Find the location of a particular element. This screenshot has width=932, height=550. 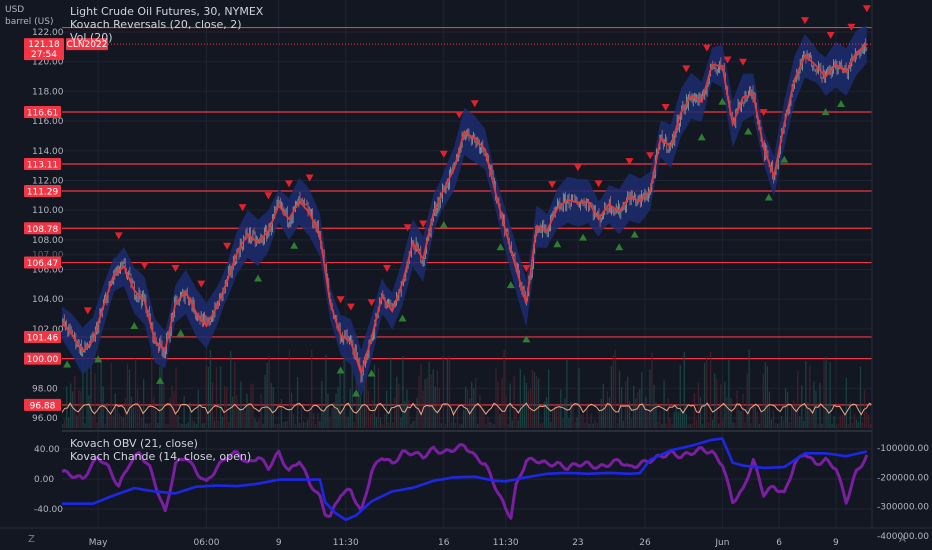

auto-scale-button: Z is located at coordinates (31, 539).